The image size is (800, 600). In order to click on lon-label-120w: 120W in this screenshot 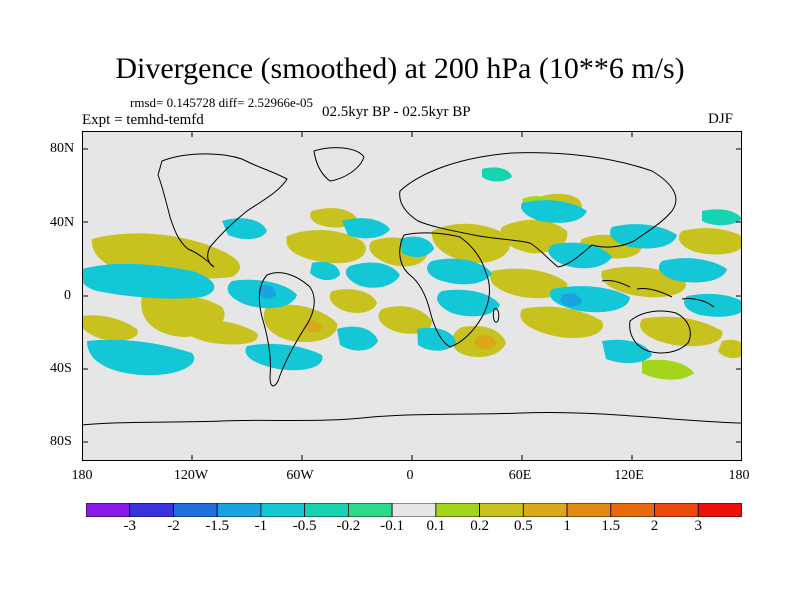, I will do `click(191, 475)`.